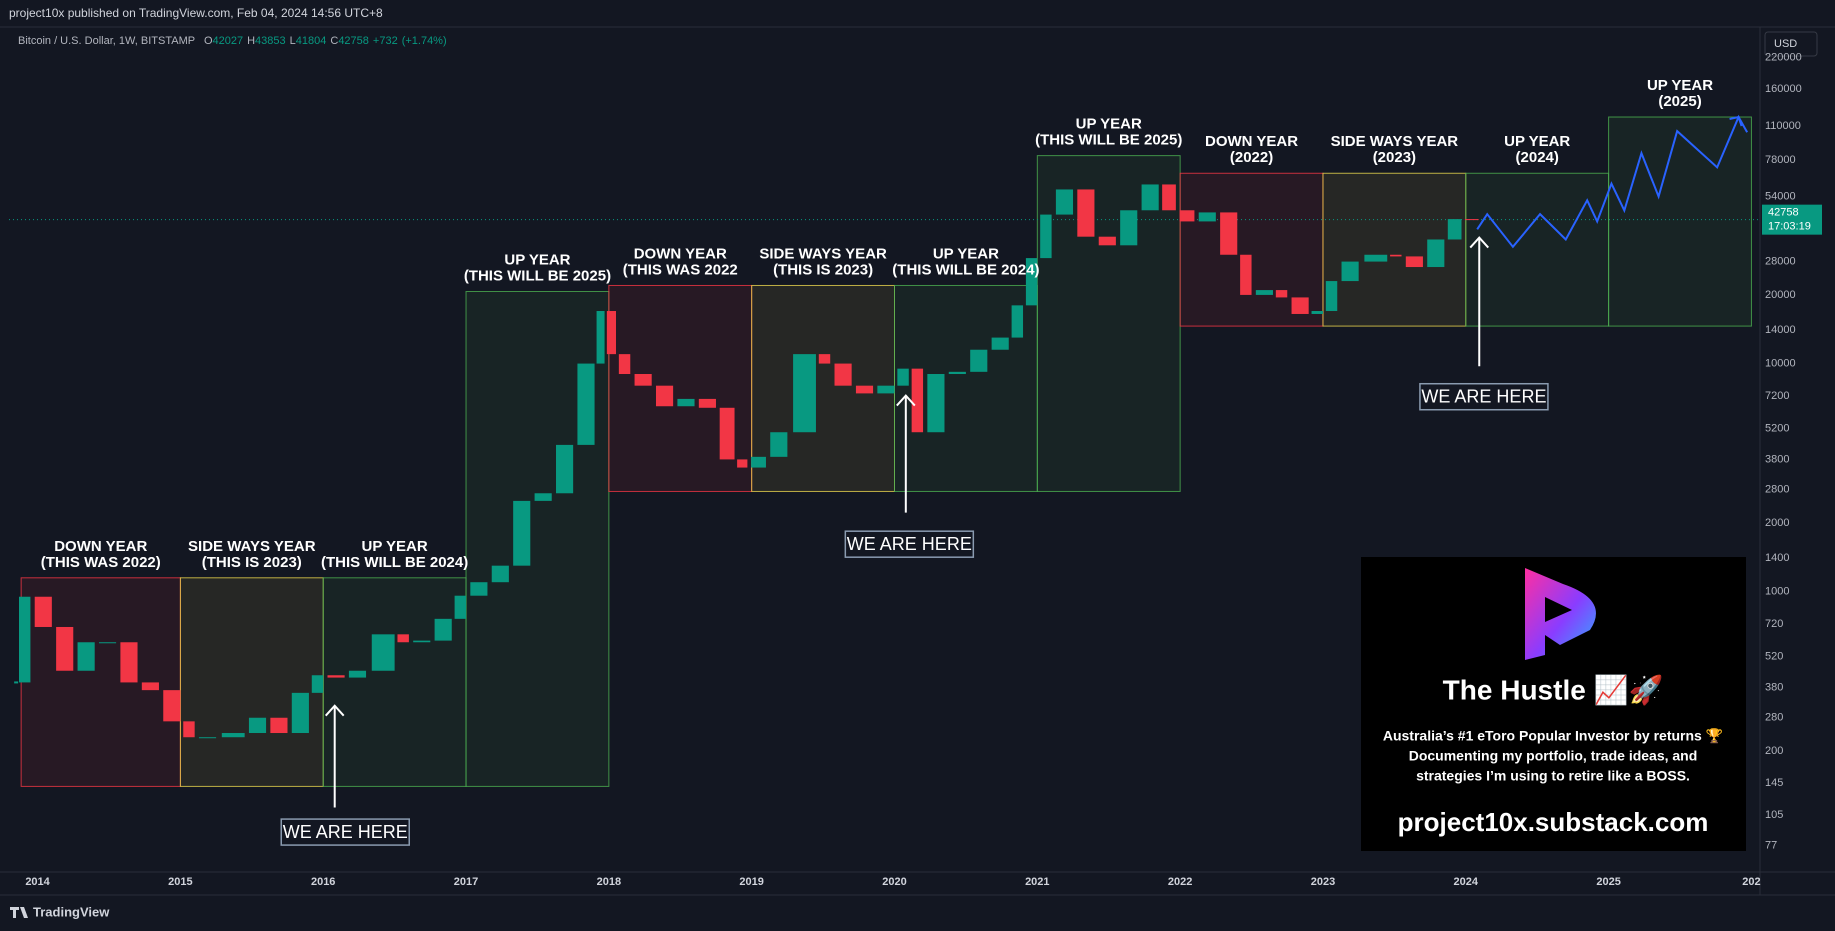 This screenshot has height=931, width=1835. What do you see at coordinates (1537, 157) in the screenshot?
I see `zone-subtitle: (2024)` at bounding box center [1537, 157].